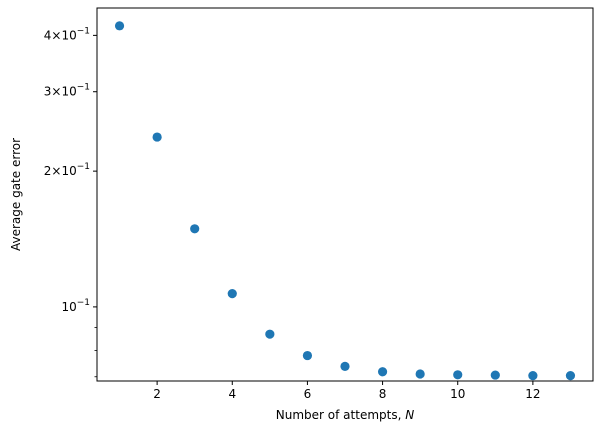  I want to click on x-axis-label-text: Number of attempts,, so click(340, 415).